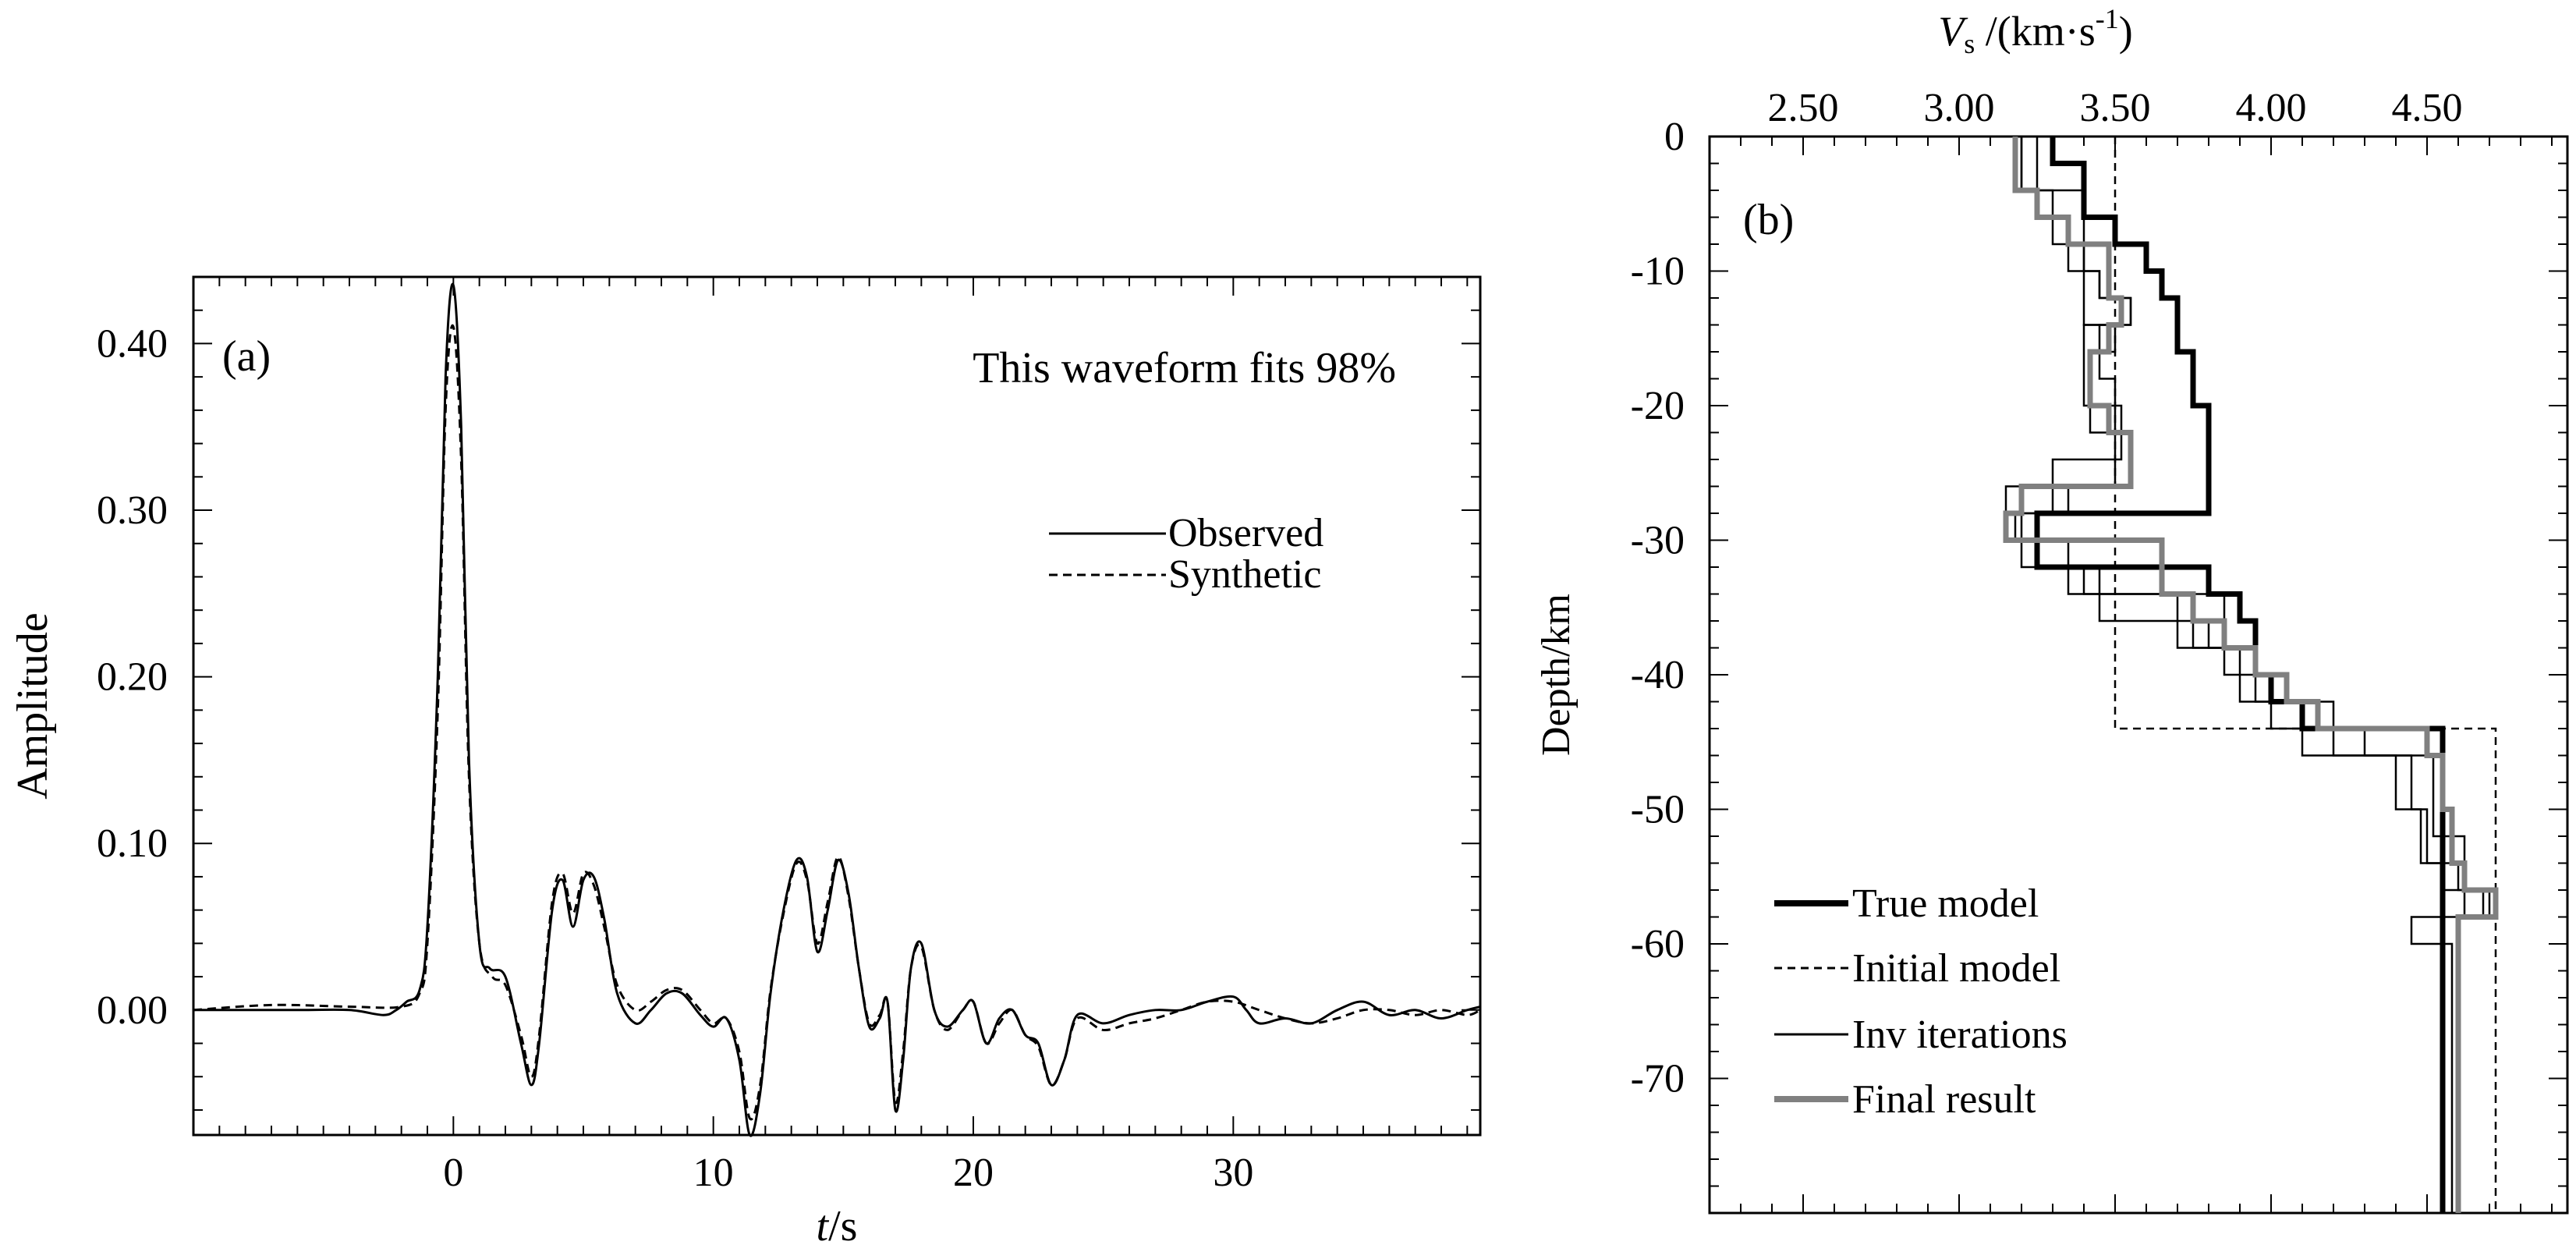  I want to click on depth-tick-label: -40, so click(1658, 675).